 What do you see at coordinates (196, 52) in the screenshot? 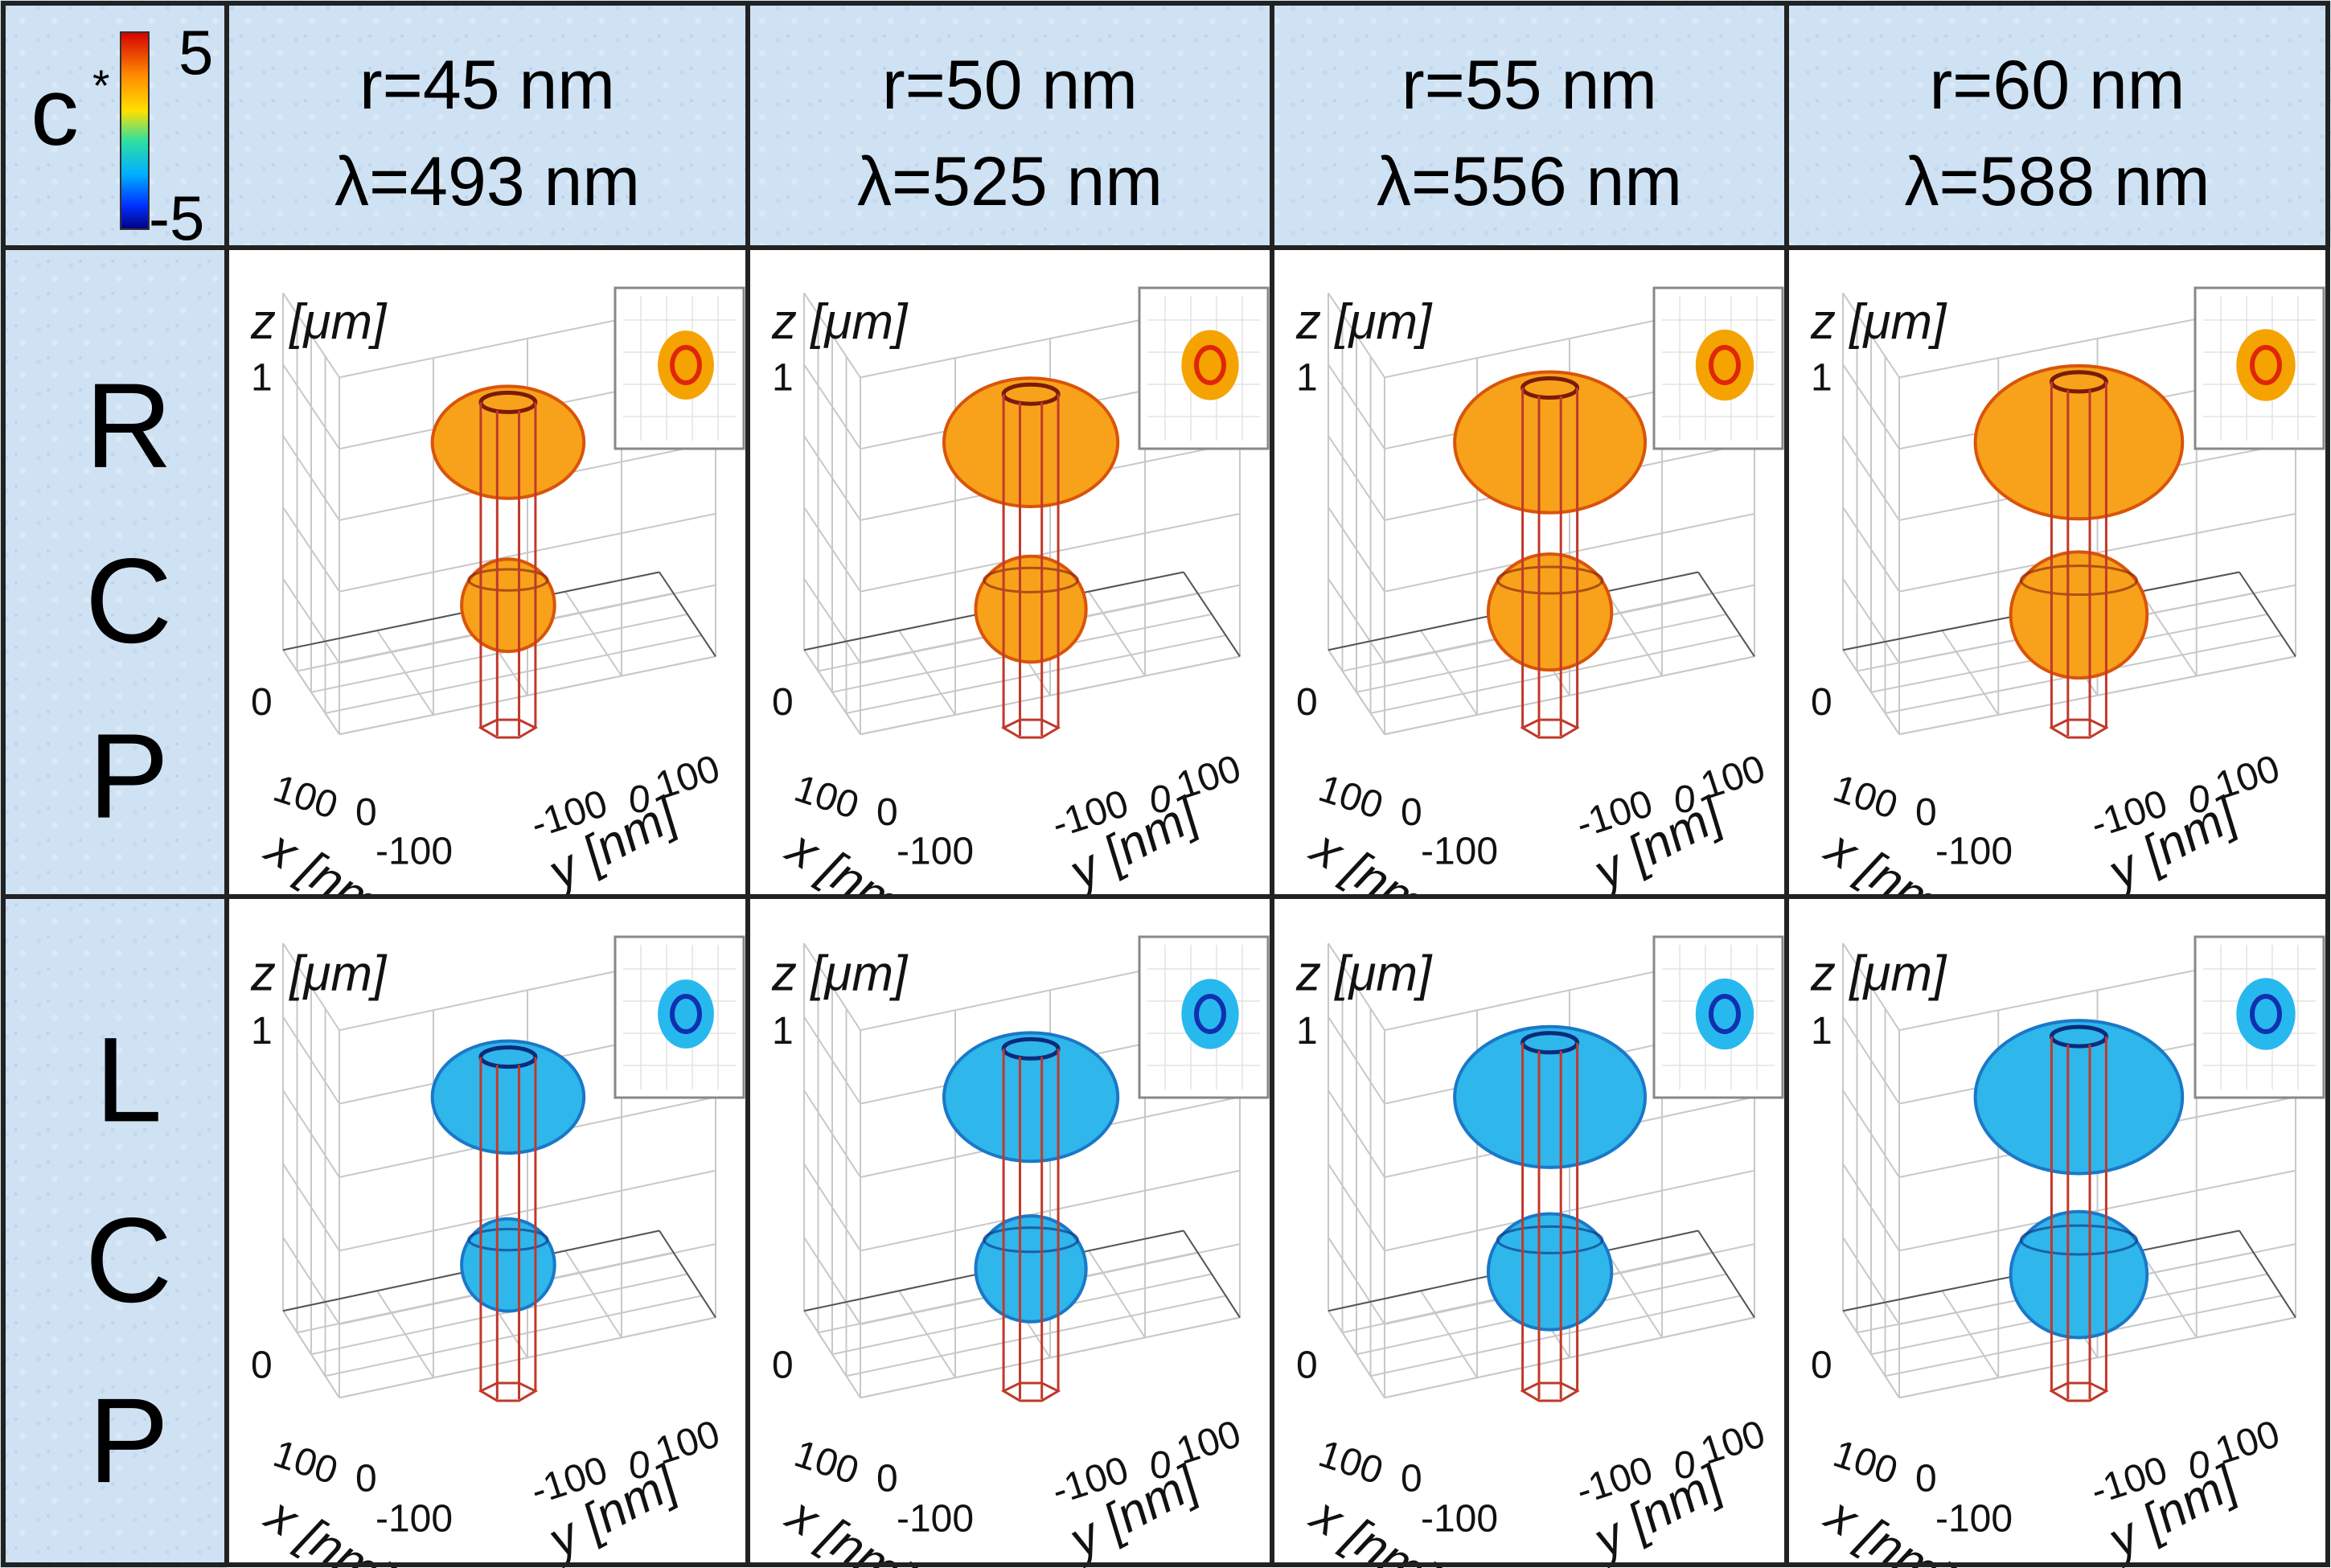
I see `colorbar-max-label: 5` at bounding box center [196, 52].